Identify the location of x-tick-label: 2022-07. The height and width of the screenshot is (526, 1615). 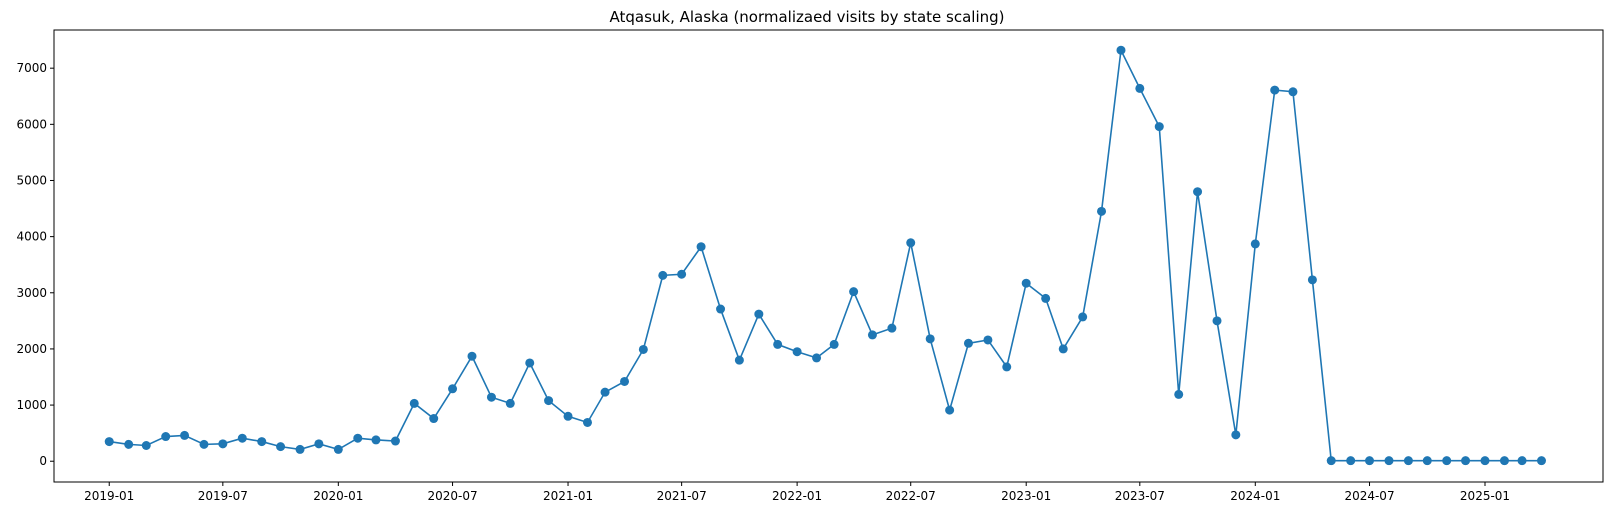
(911, 496).